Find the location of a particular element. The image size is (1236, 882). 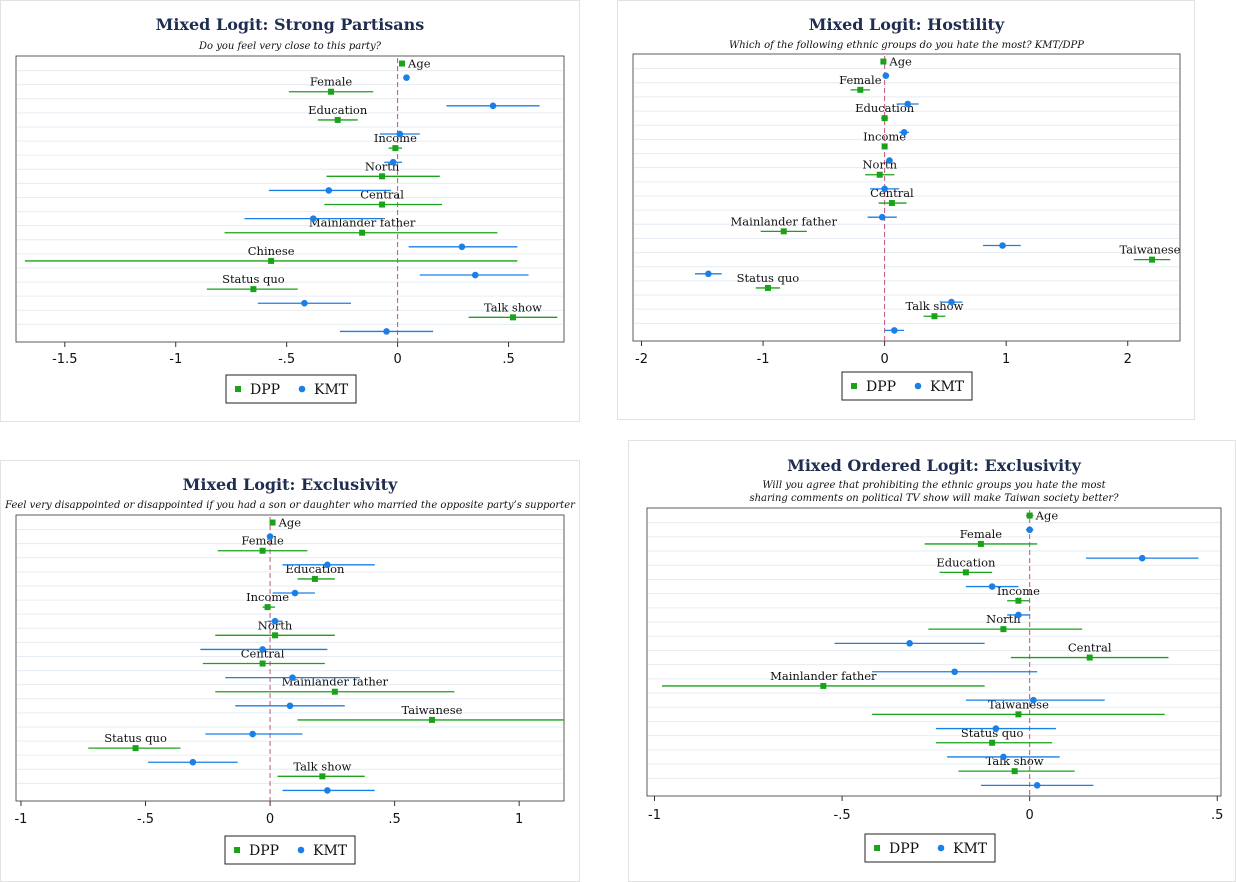

coef-label-female: Female is located at coordinates (860, 80).